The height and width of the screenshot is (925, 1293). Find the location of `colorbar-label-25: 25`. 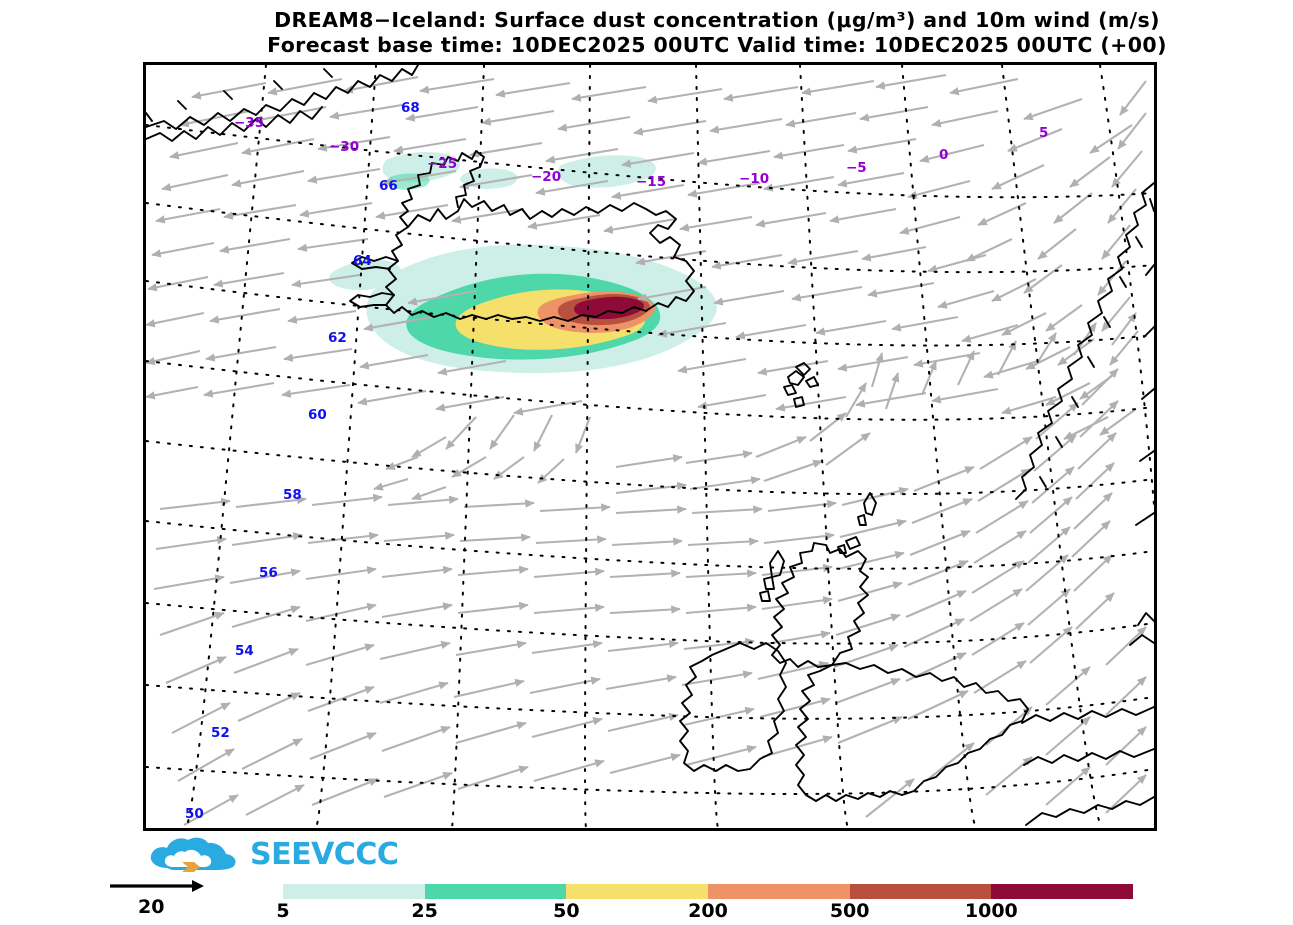

colorbar-label-25: 25 is located at coordinates (424, 911).